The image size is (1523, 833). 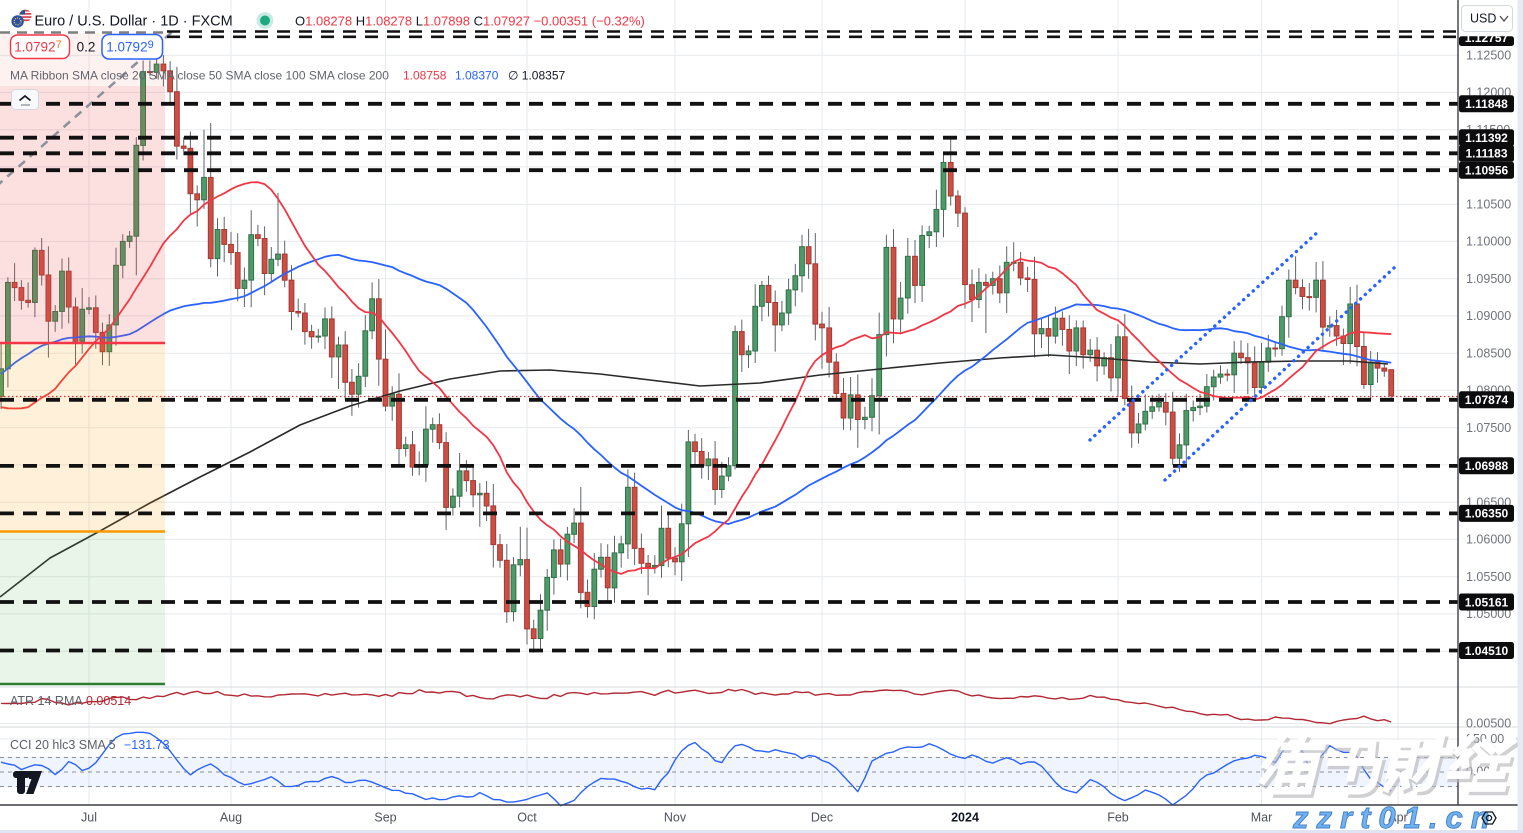 I want to click on svg-text: Euro / U.S. Dollar · 1D · FXCM, so click(x=134, y=22).